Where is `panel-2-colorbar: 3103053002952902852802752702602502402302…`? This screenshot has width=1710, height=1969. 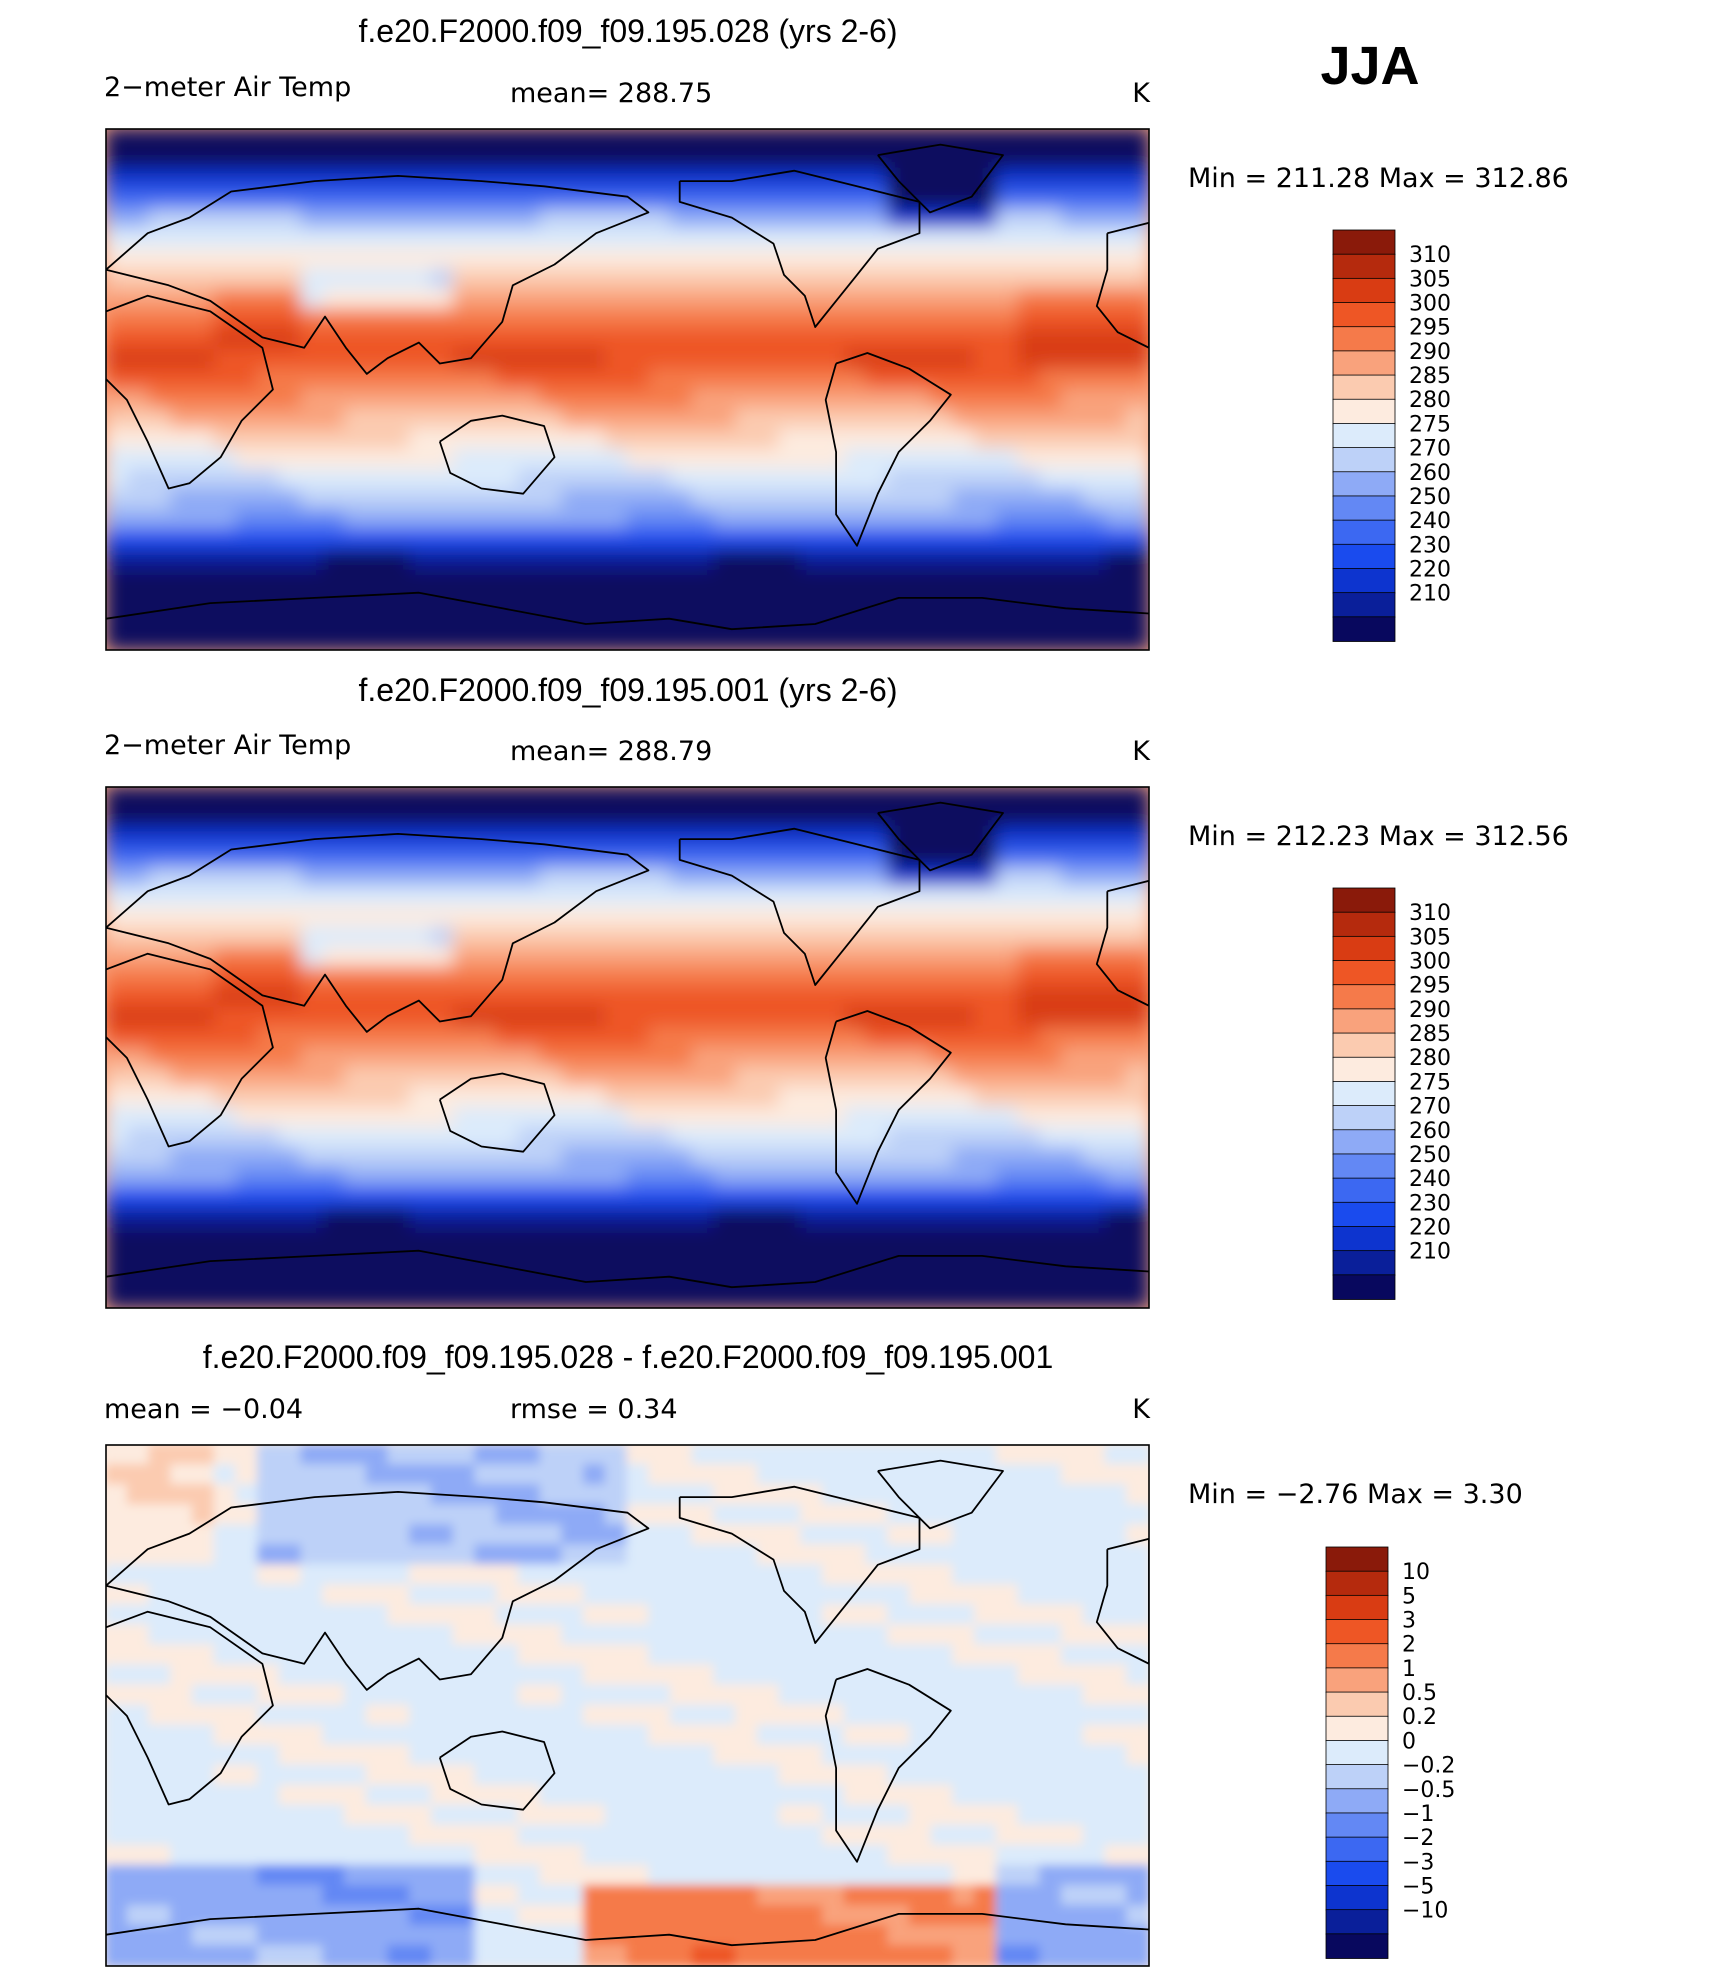 panel-2-colorbar: 3103053002952902852802752702602502402302… is located at coordinates (1391, 1093).